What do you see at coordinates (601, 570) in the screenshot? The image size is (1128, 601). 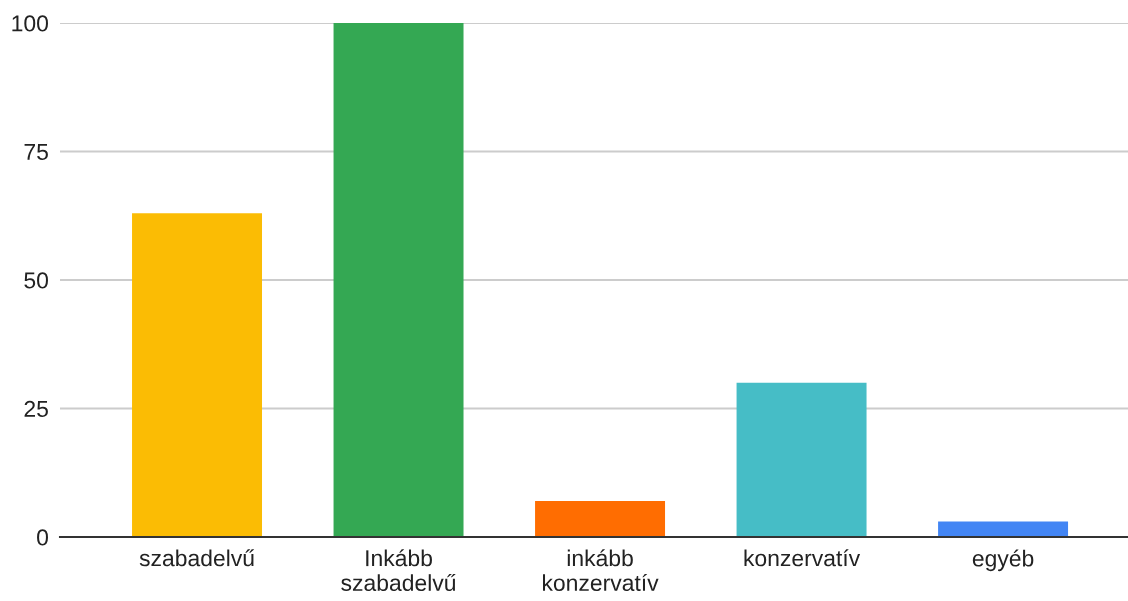 I see `x-tick-label: inkább konzervatív` at bounding box center [601, 570].